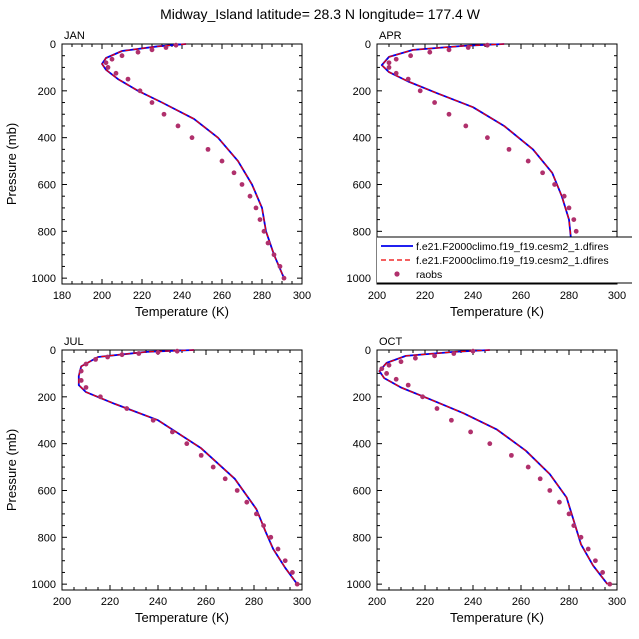  Describe the element at coordinates (11, 164) in the screenshot. I see `y-axis-label: Pressure (mb)` at that location.